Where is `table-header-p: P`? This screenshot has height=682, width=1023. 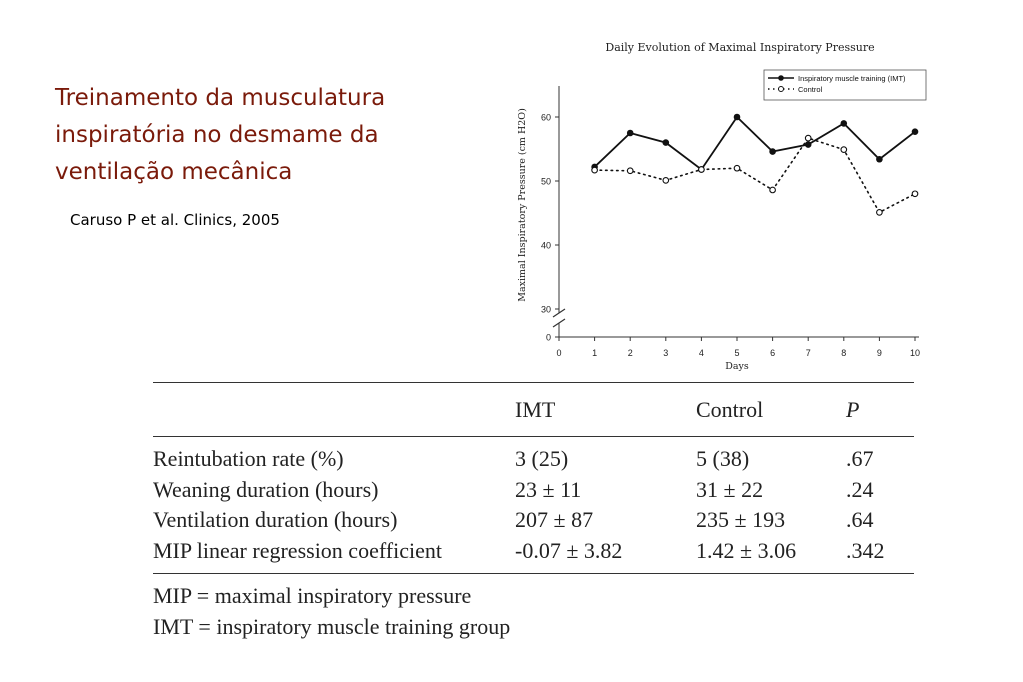 table-header-p: P is located at coordinates (853, 409).